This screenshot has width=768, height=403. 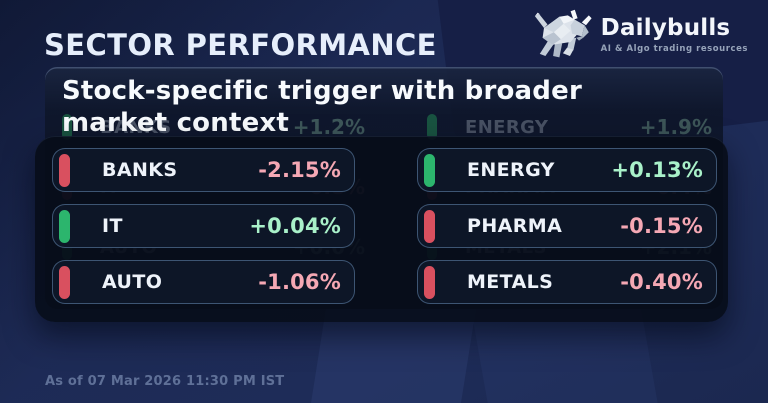 What do you see at coordinates (203, 282) in the screenshot?
I see `sector-tile: AUTO -1.06%` at bounding box center [203, 282].